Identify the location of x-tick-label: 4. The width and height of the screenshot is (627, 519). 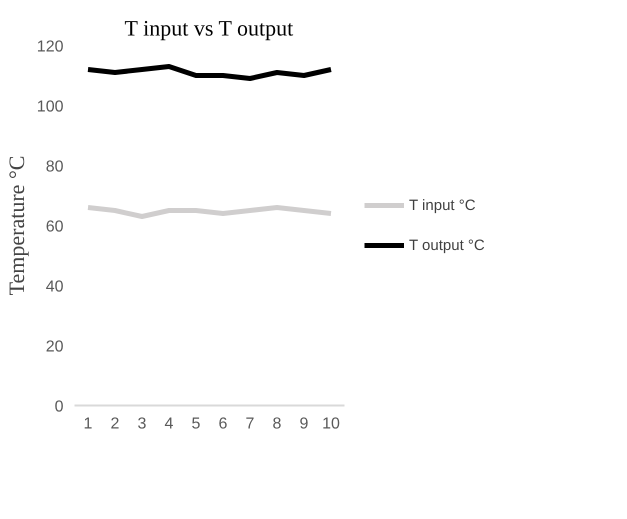
(169, 424).